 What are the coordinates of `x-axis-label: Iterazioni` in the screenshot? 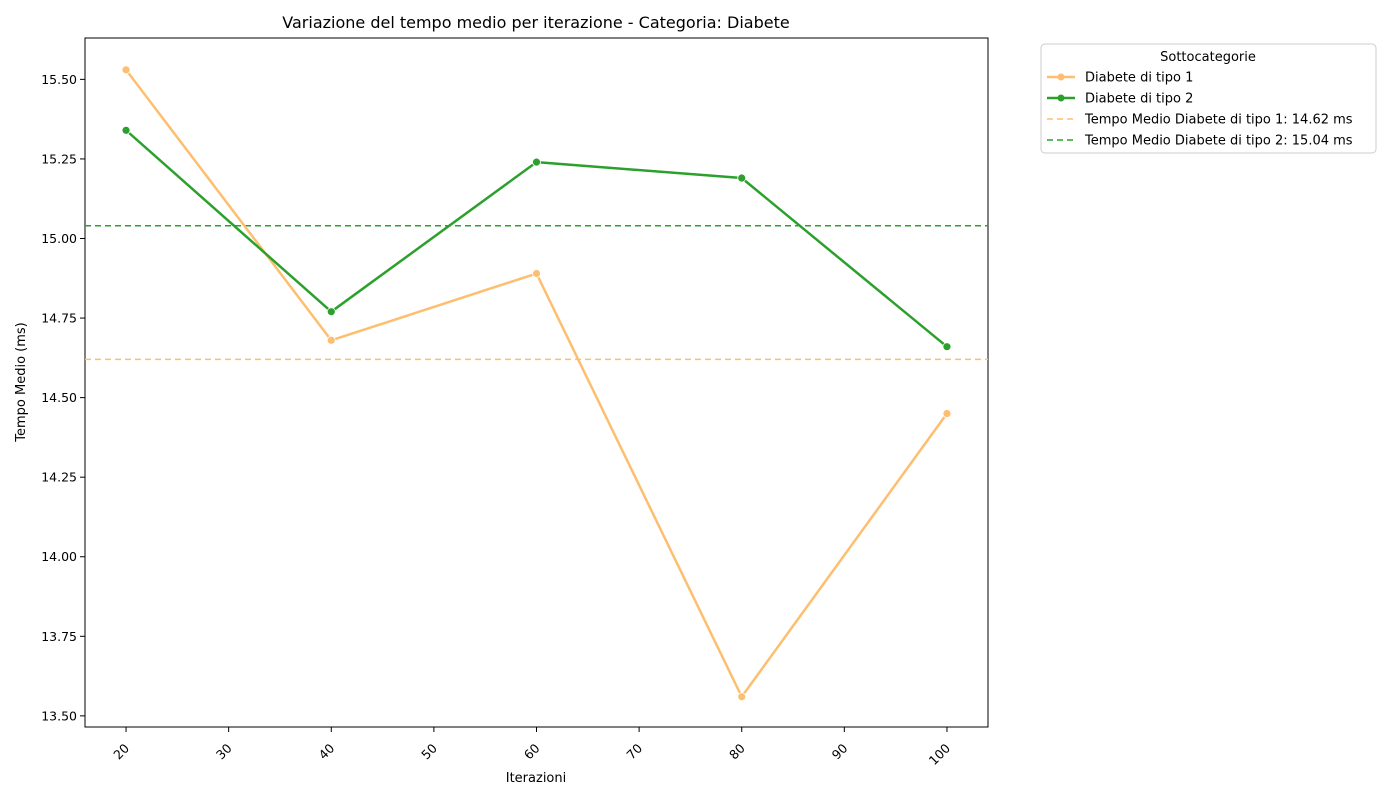 It's located at (536, 778).